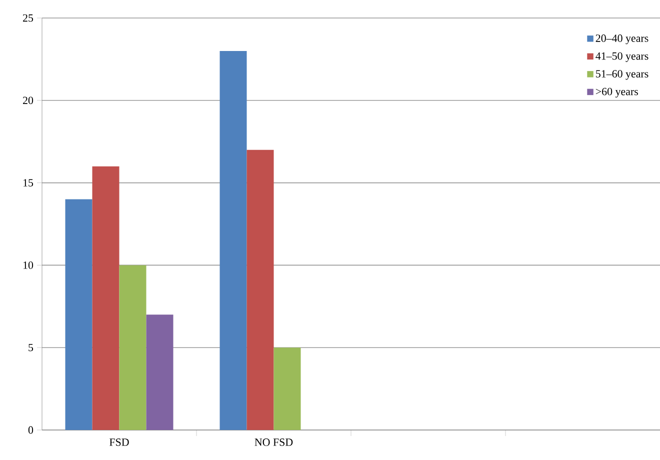 Image resolution: width=660 pixels, height=460 pixels. What do you see at coordinates (617, 93) in the screenshot?
I see `legend-label: >60 years` at bounding box center [617, 93].